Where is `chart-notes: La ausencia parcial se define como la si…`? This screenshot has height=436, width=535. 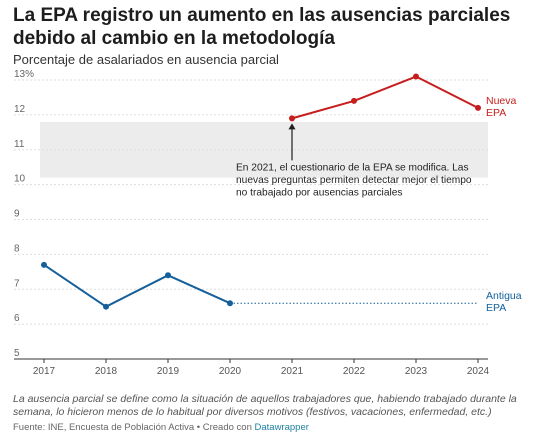
chart-notes: La ausencia parcial se define como la si… is located at coordinates (265, 405).